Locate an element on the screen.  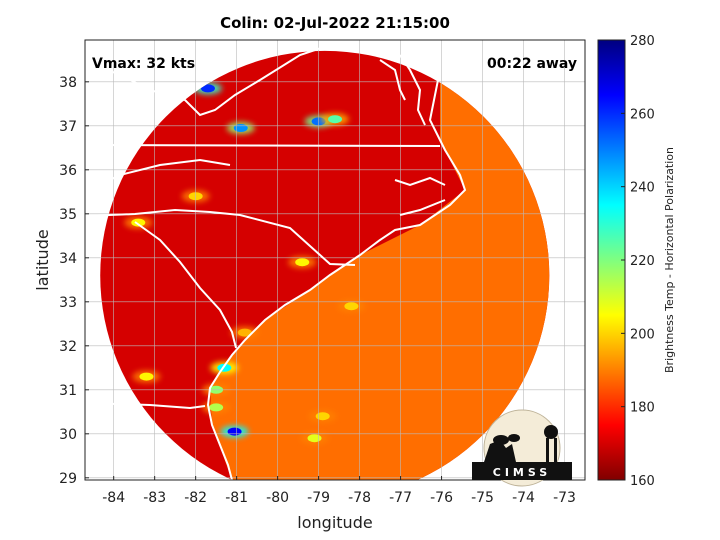
y-tick-label: 30 is located at coordinates (68, 435).